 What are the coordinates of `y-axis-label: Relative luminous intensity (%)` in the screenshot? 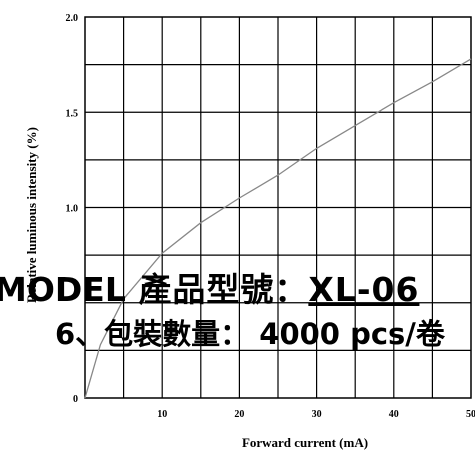 It's located at (31, 215).